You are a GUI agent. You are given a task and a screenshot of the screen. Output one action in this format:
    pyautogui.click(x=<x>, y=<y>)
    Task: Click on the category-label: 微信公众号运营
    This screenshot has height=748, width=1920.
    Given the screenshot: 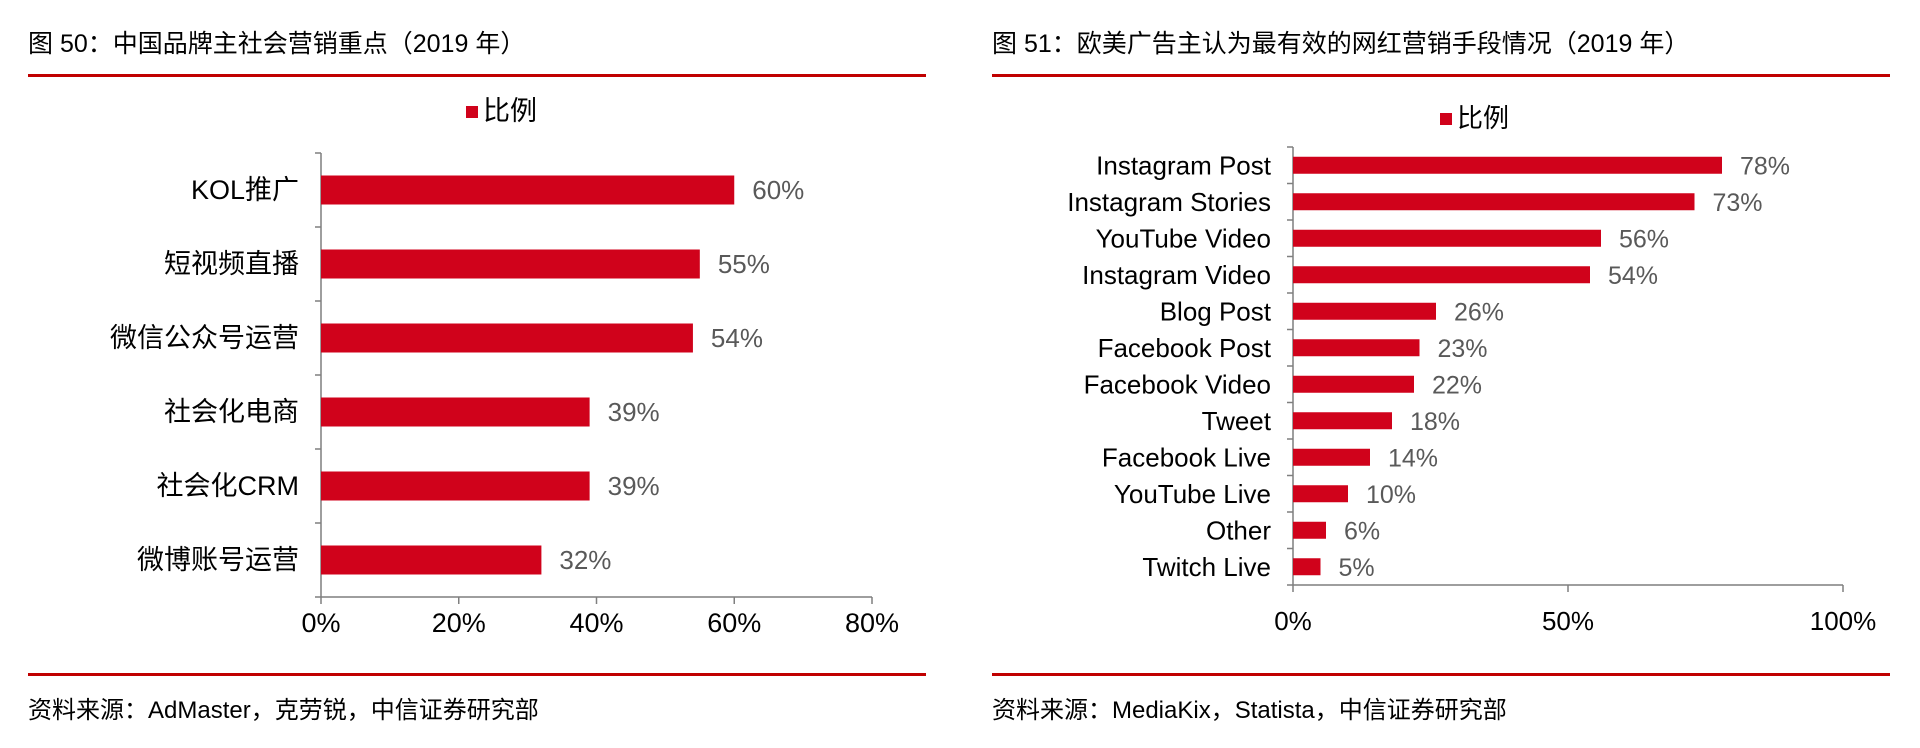 What is the action you would take?
    pyautogui.click(x=204, y=338)
    